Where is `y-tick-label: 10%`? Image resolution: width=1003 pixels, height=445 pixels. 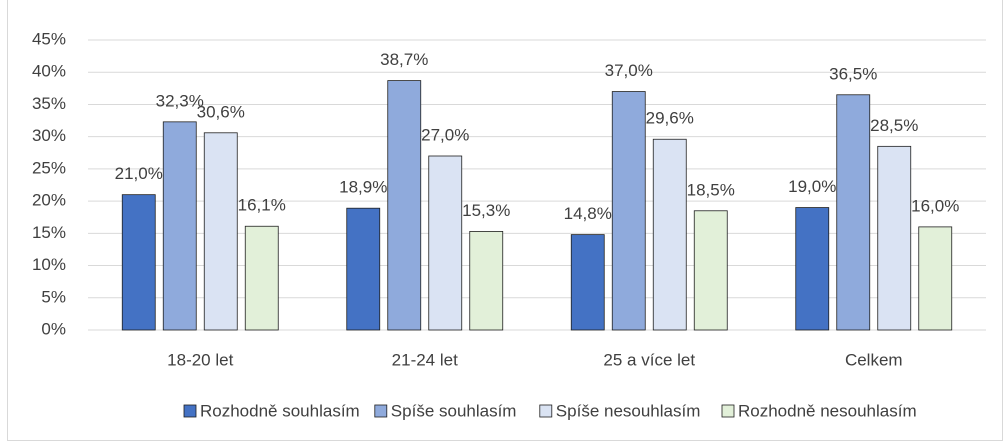
y-tick-label: 10% is located at coordinates (49, 264).